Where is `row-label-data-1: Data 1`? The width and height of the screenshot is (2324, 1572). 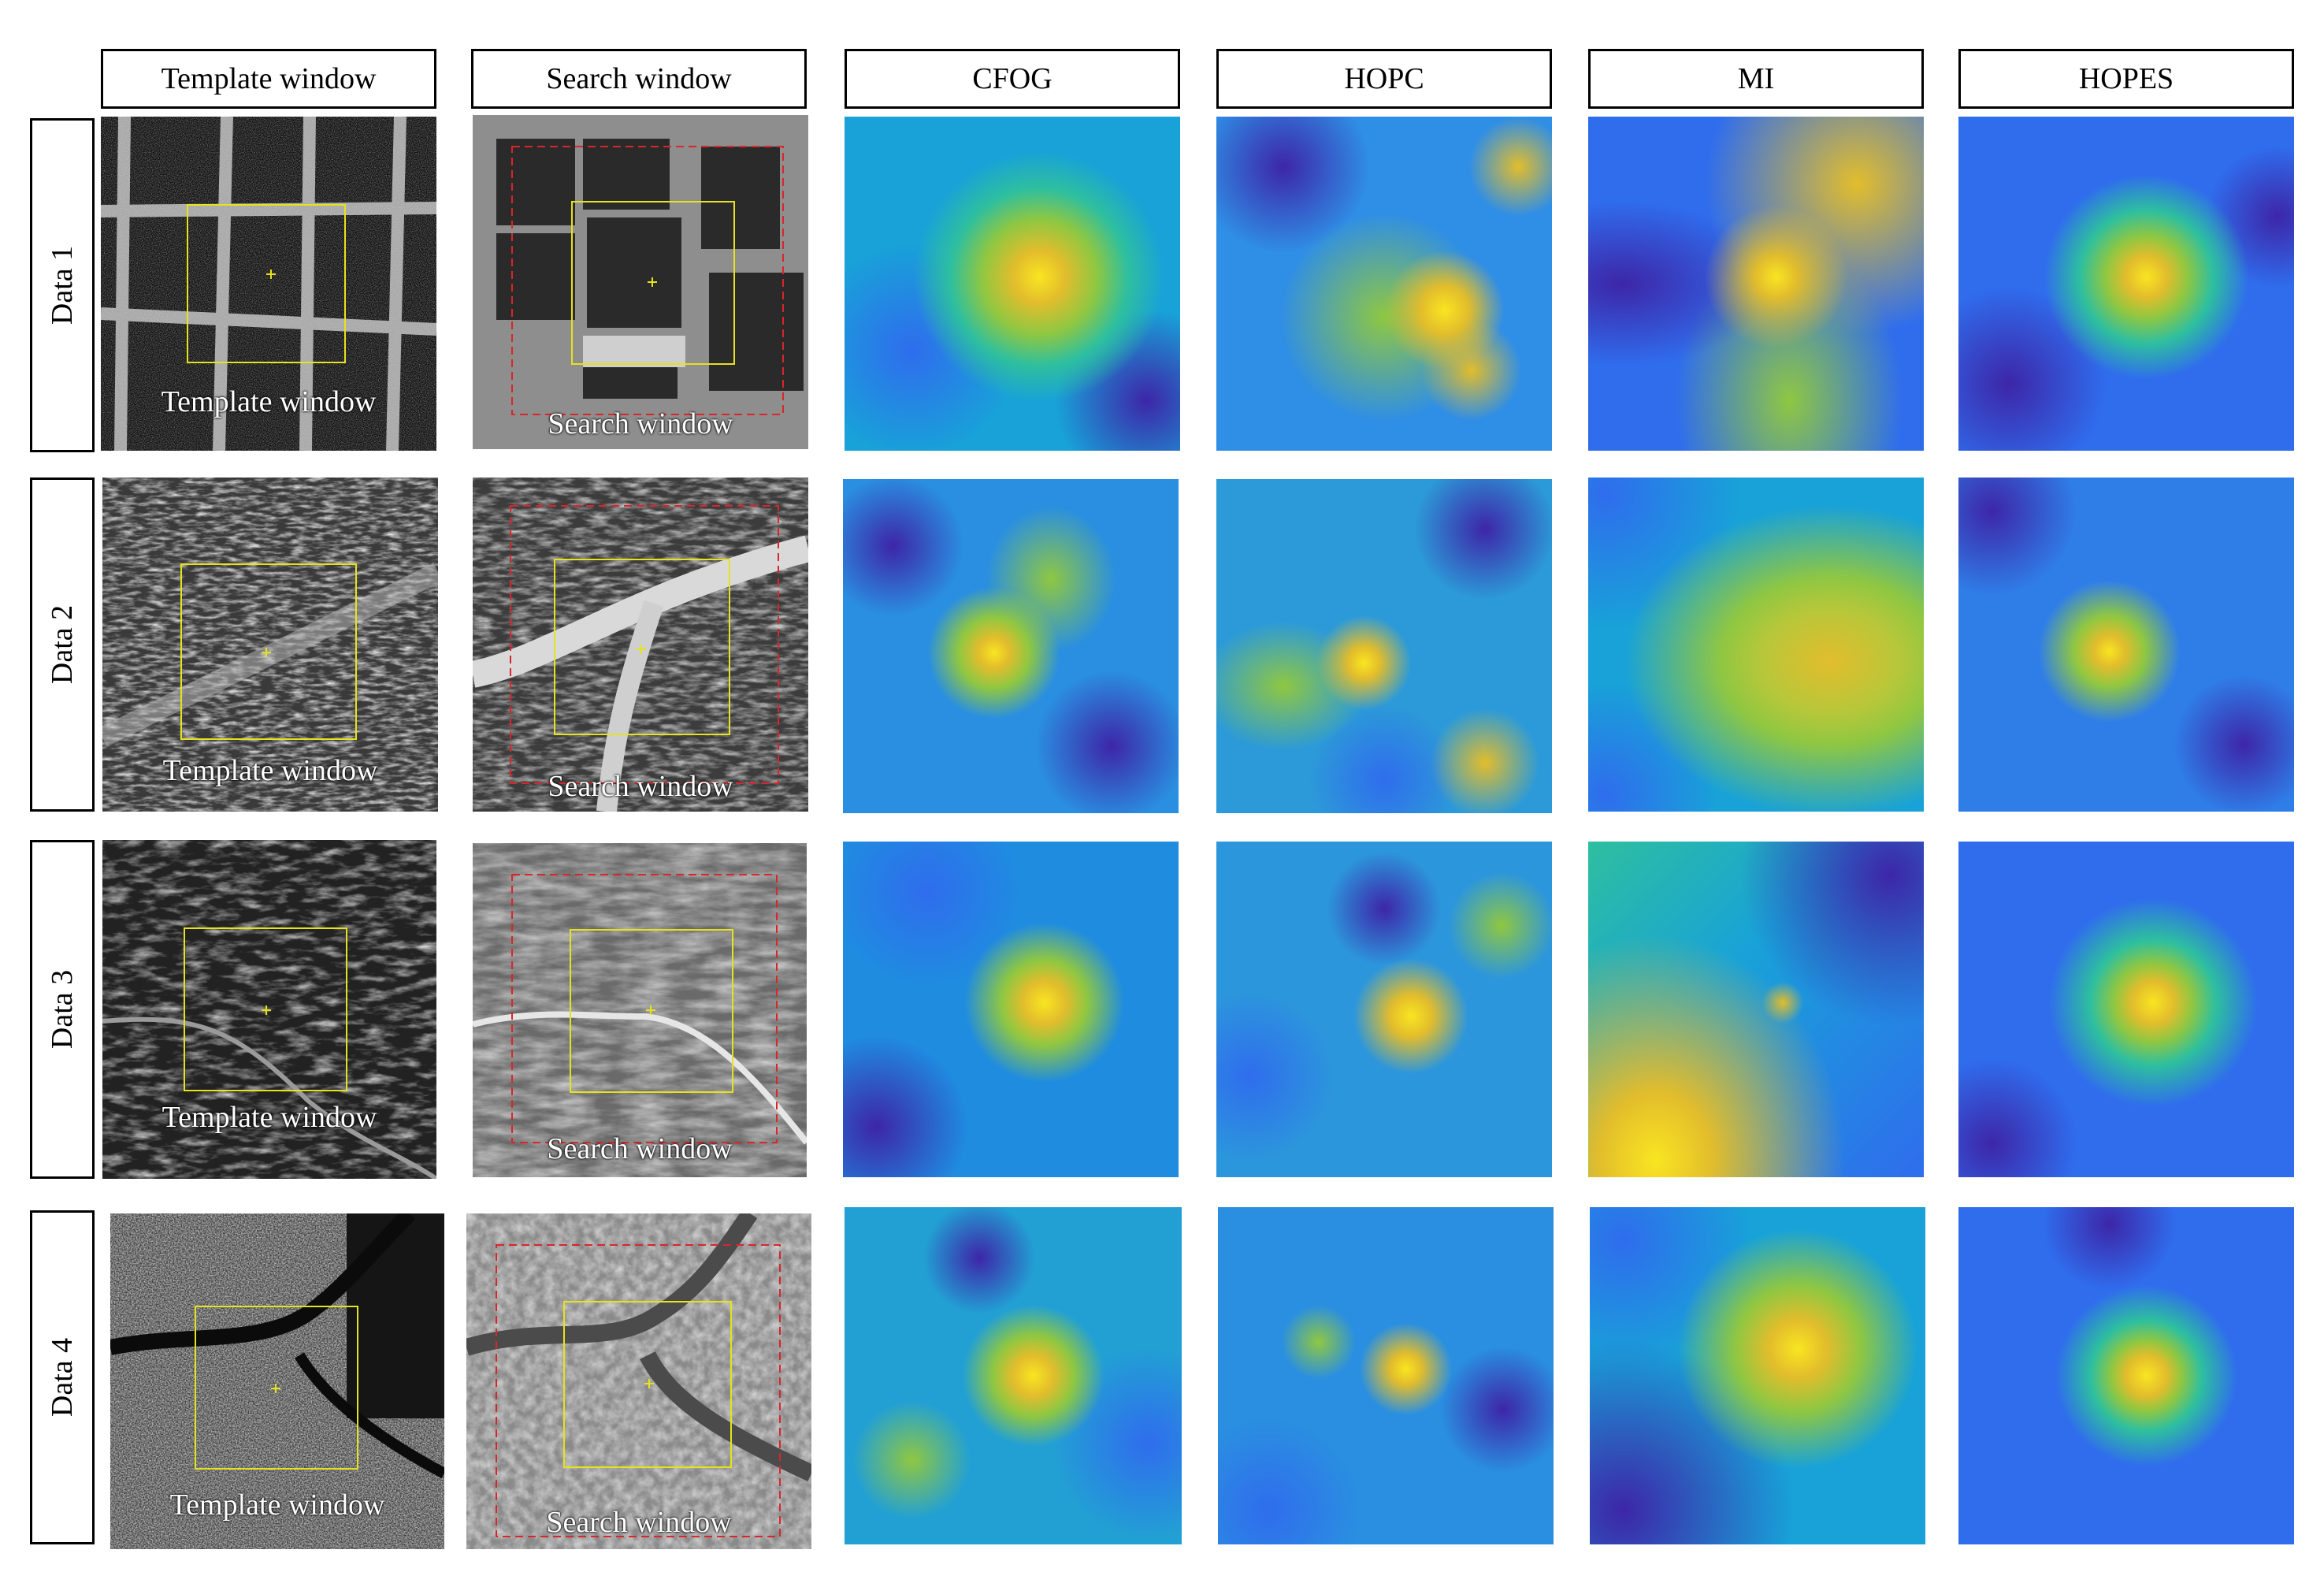
row-label-data-1: Data 1 is located at coordinates (62, 285).